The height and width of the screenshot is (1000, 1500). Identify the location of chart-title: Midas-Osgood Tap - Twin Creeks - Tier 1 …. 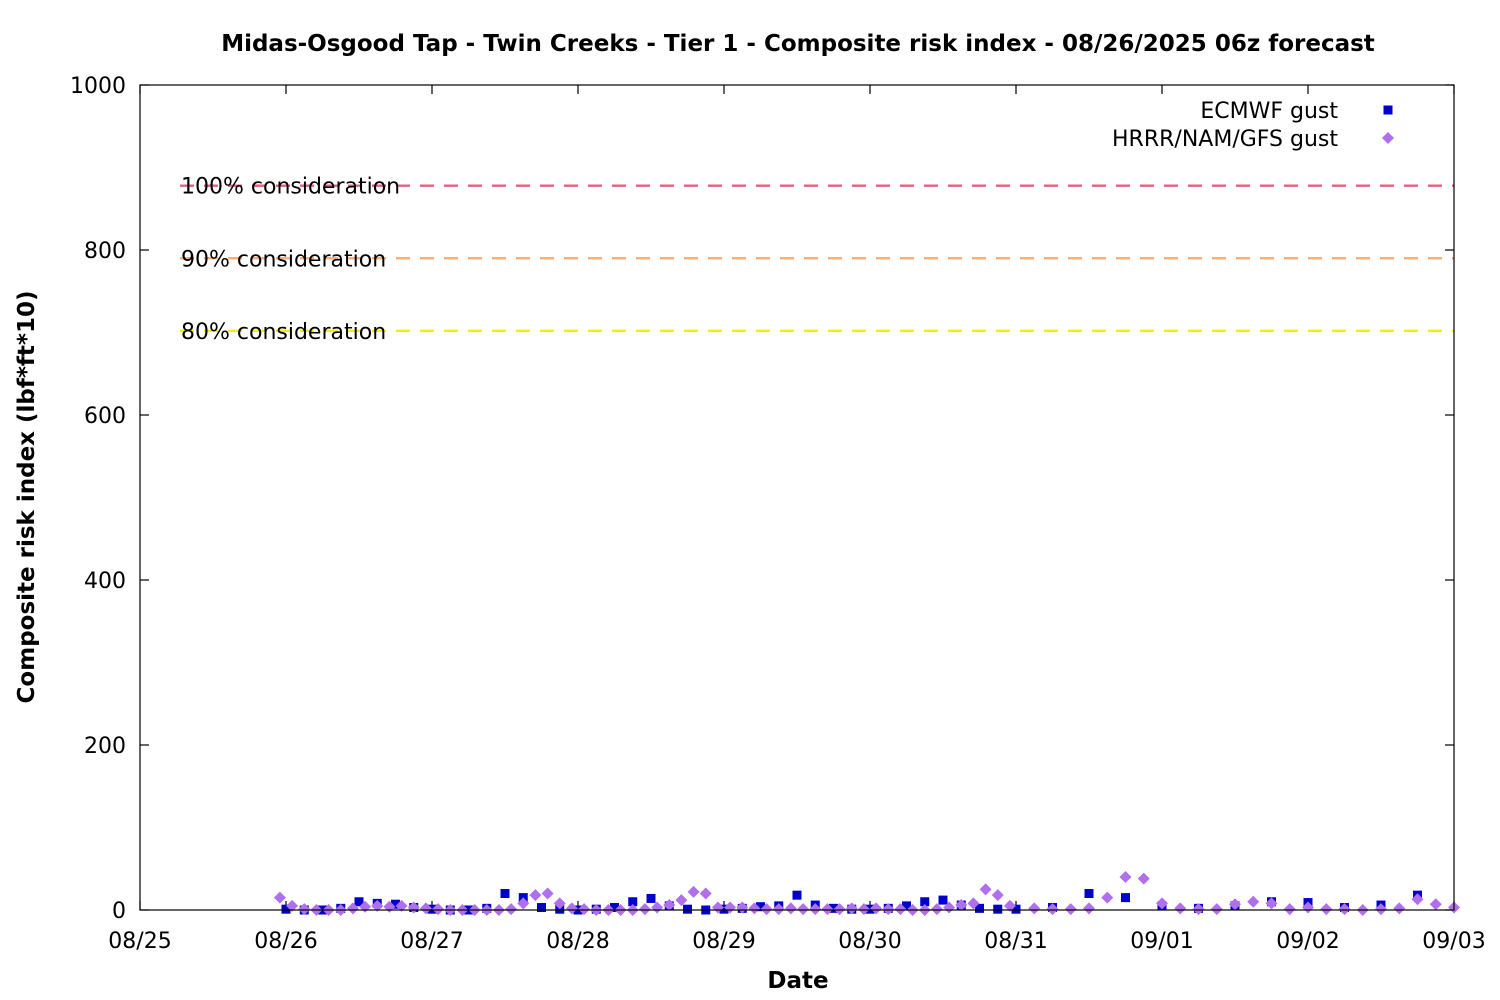
(798, 44).